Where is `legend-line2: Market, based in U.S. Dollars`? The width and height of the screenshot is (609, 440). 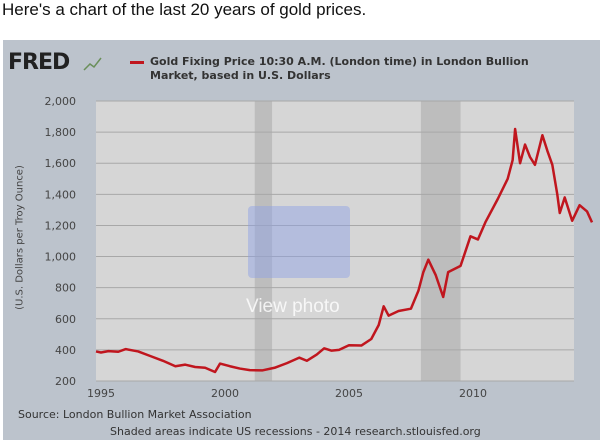
legend-line2: Market, based in U.S. Dollars is located at coordinates (240, 75).